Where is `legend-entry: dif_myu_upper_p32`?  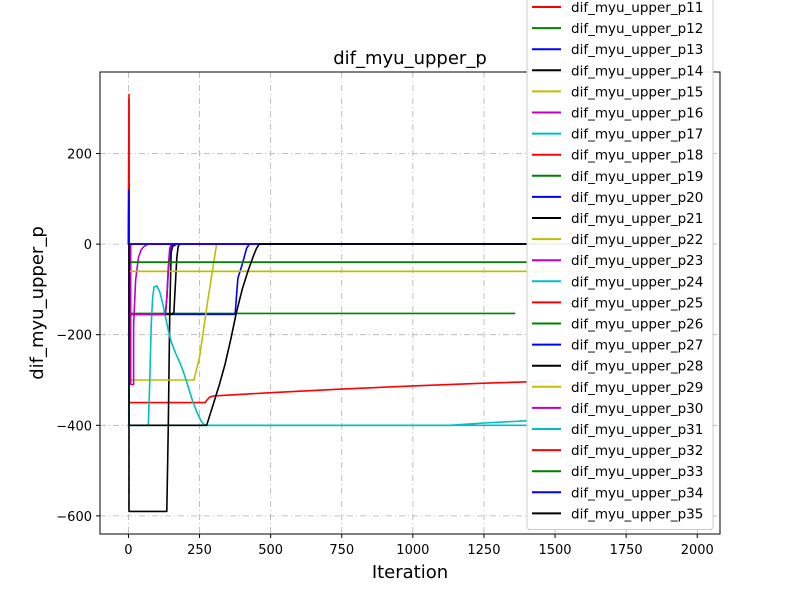
legend-entry: dif_myu_upper_p32 is located at coordinates (637, 451).